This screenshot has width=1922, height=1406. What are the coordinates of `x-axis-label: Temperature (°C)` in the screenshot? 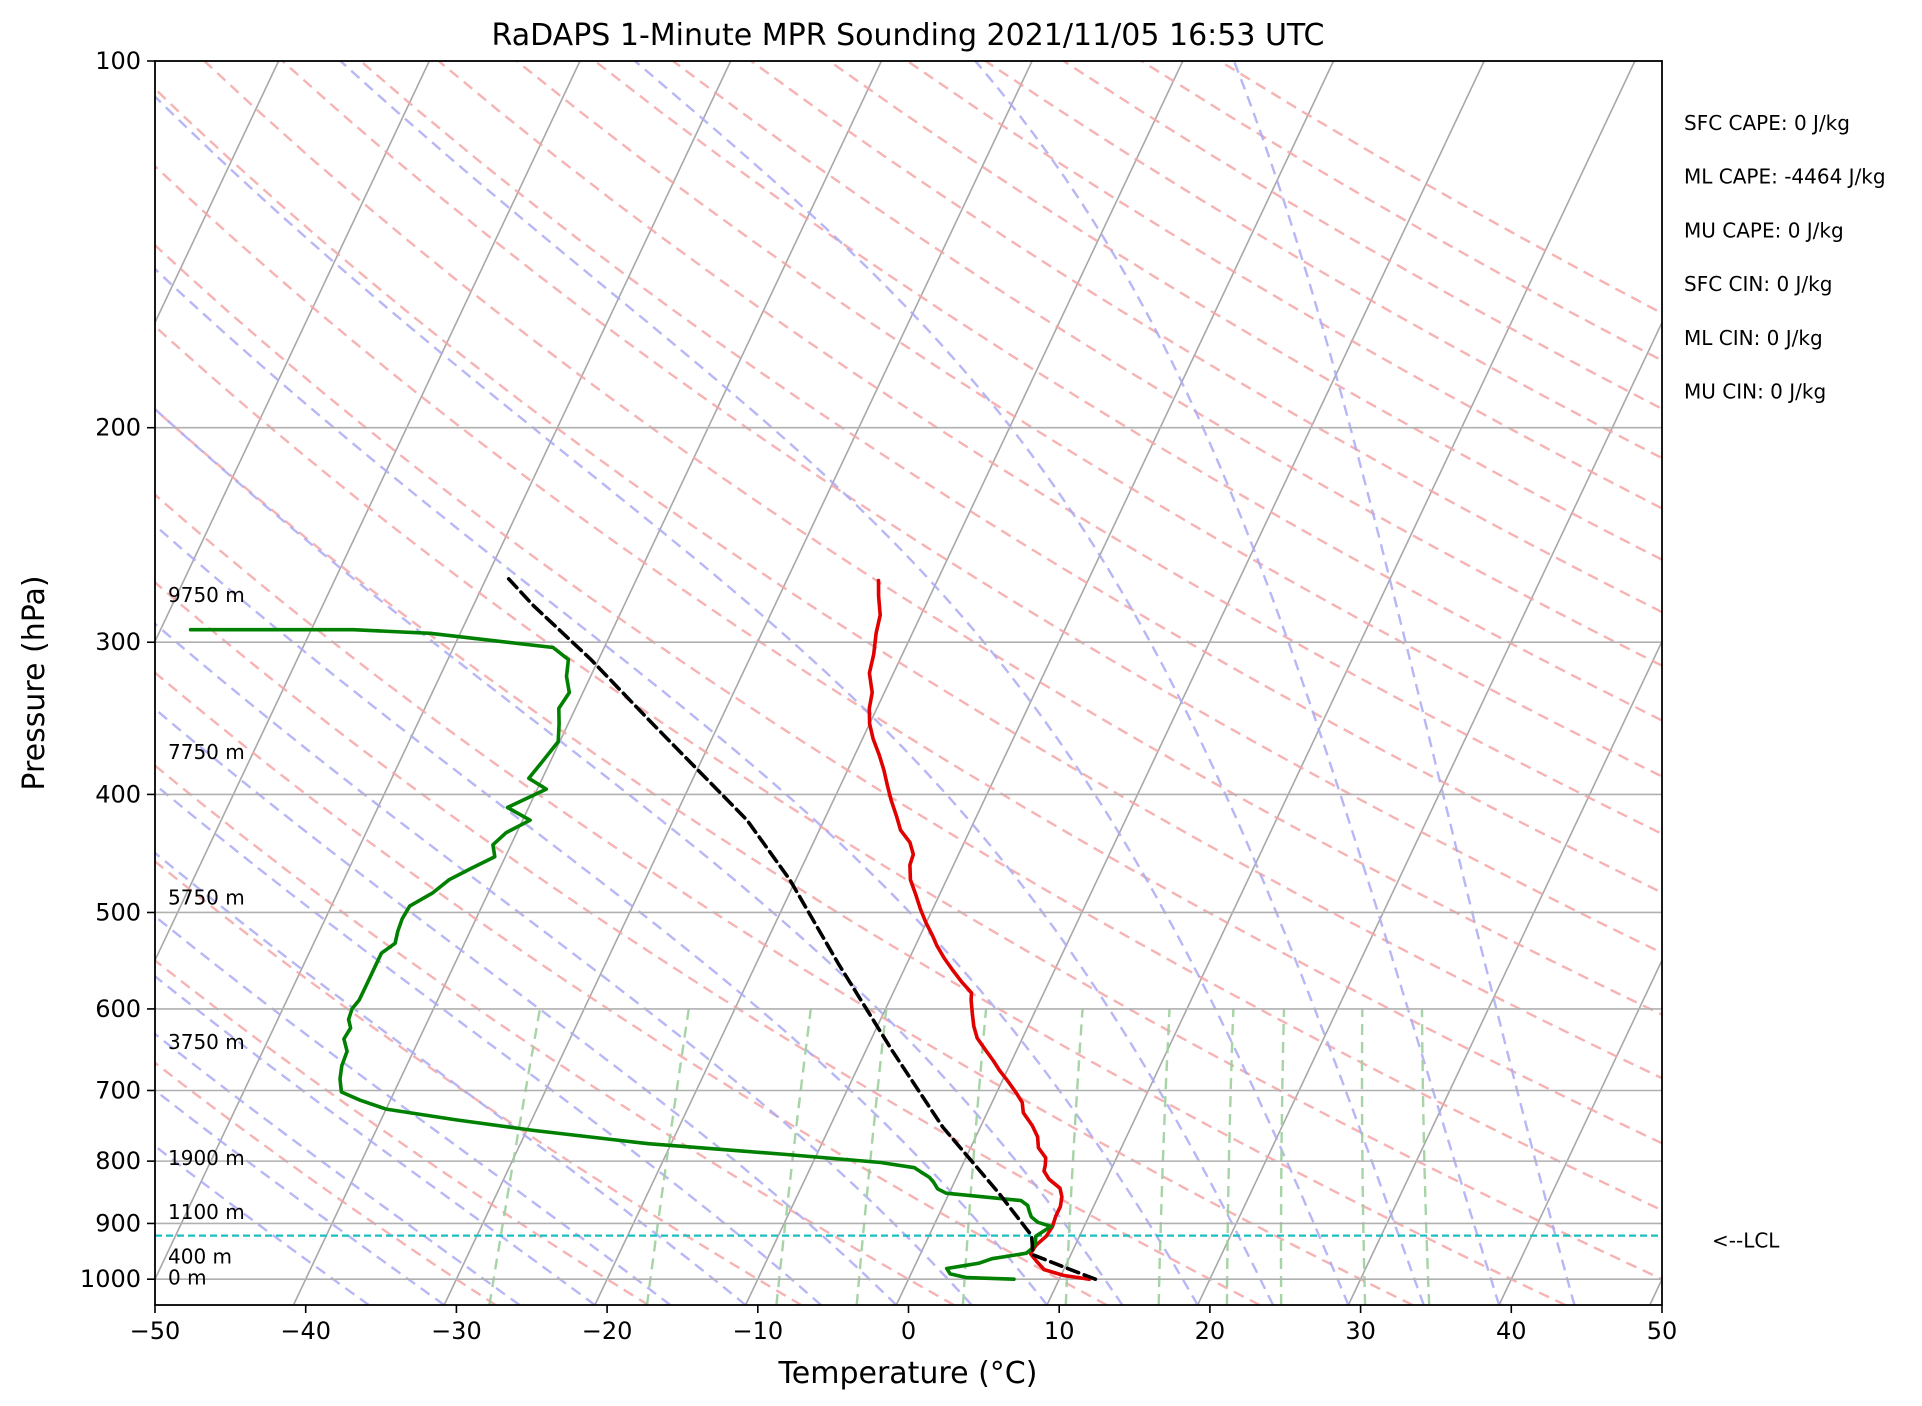 It's located at (908, 1373).